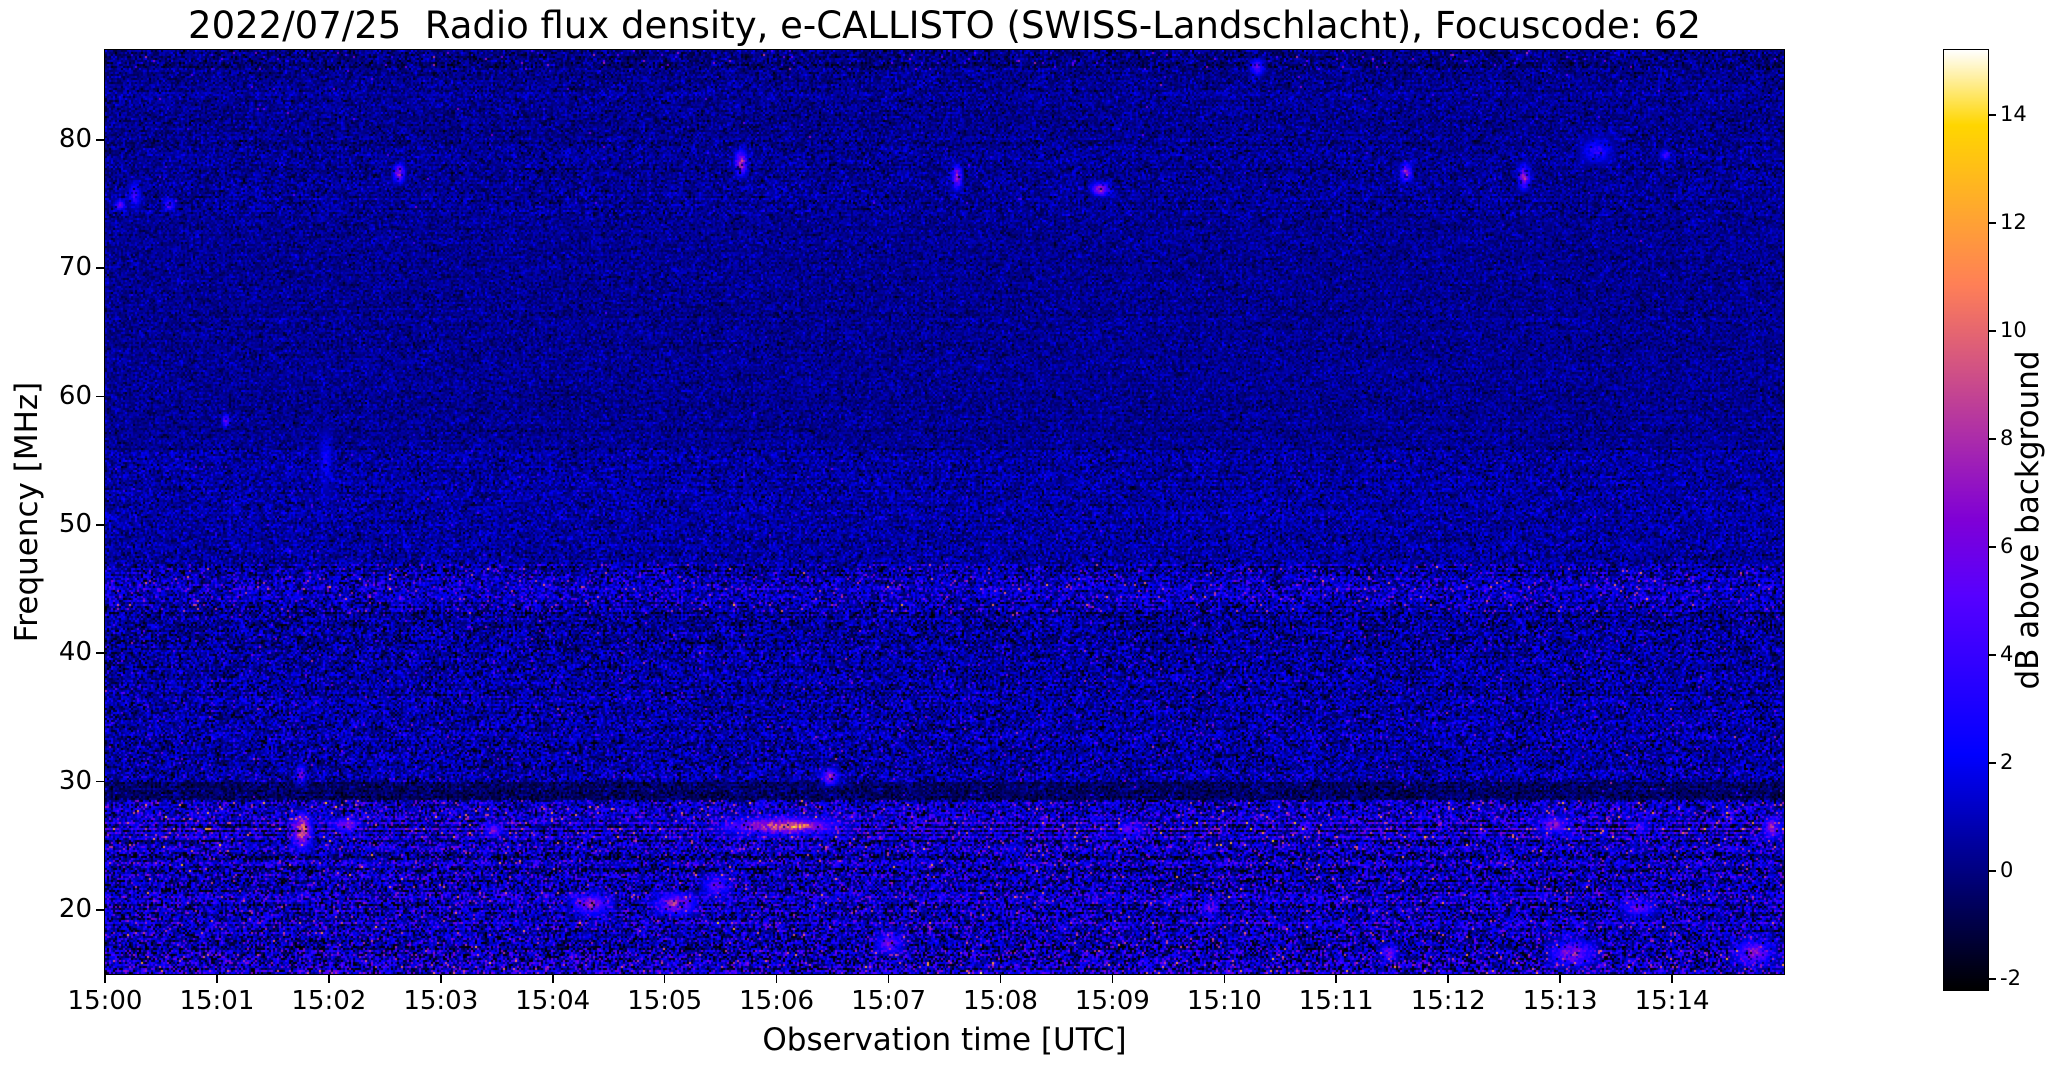 The image size is (2047, 1067). Describe the element at coordinates (2013, 221) in the screenshot. I see `colorbar-tick-label: 12` at that location.